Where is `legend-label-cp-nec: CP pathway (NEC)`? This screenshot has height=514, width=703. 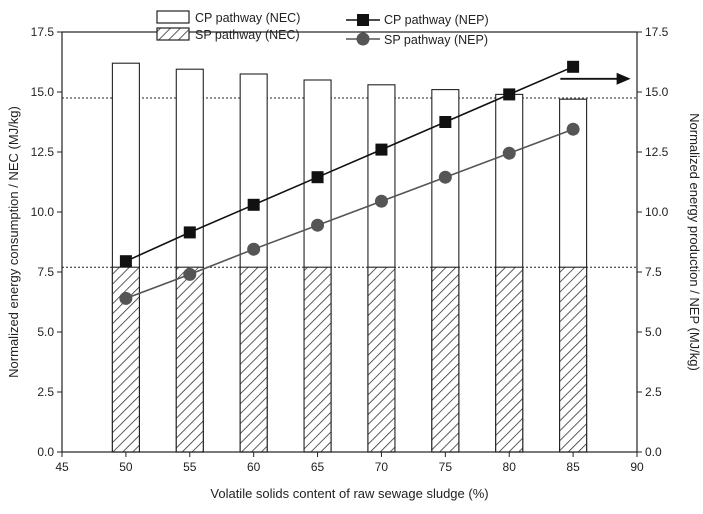
legend-label-cp-nec: CP pathway (NEC) is located at coordinates (247, 18).